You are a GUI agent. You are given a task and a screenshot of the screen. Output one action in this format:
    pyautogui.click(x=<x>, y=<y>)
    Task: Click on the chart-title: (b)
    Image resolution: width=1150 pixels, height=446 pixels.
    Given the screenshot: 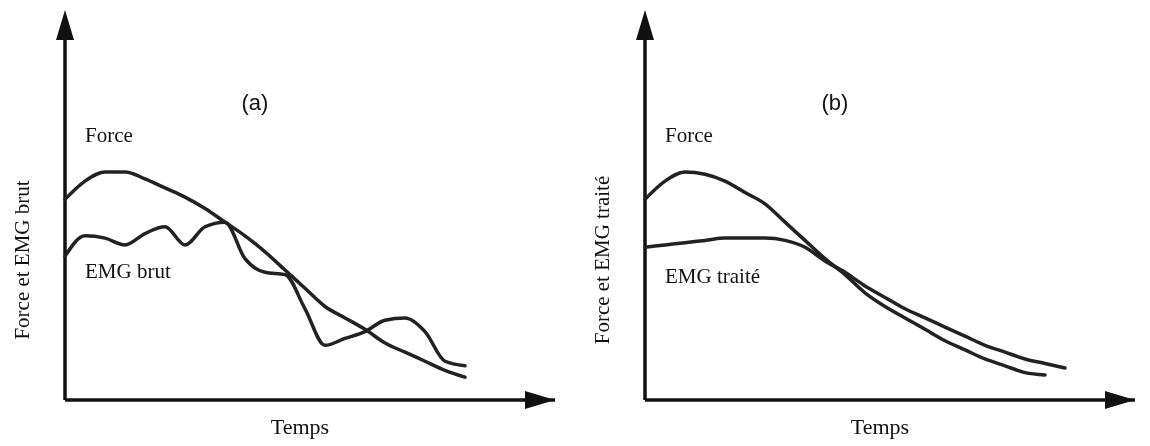 What is the action you would take?
    pyautogui.click(x=835, y=102)
    